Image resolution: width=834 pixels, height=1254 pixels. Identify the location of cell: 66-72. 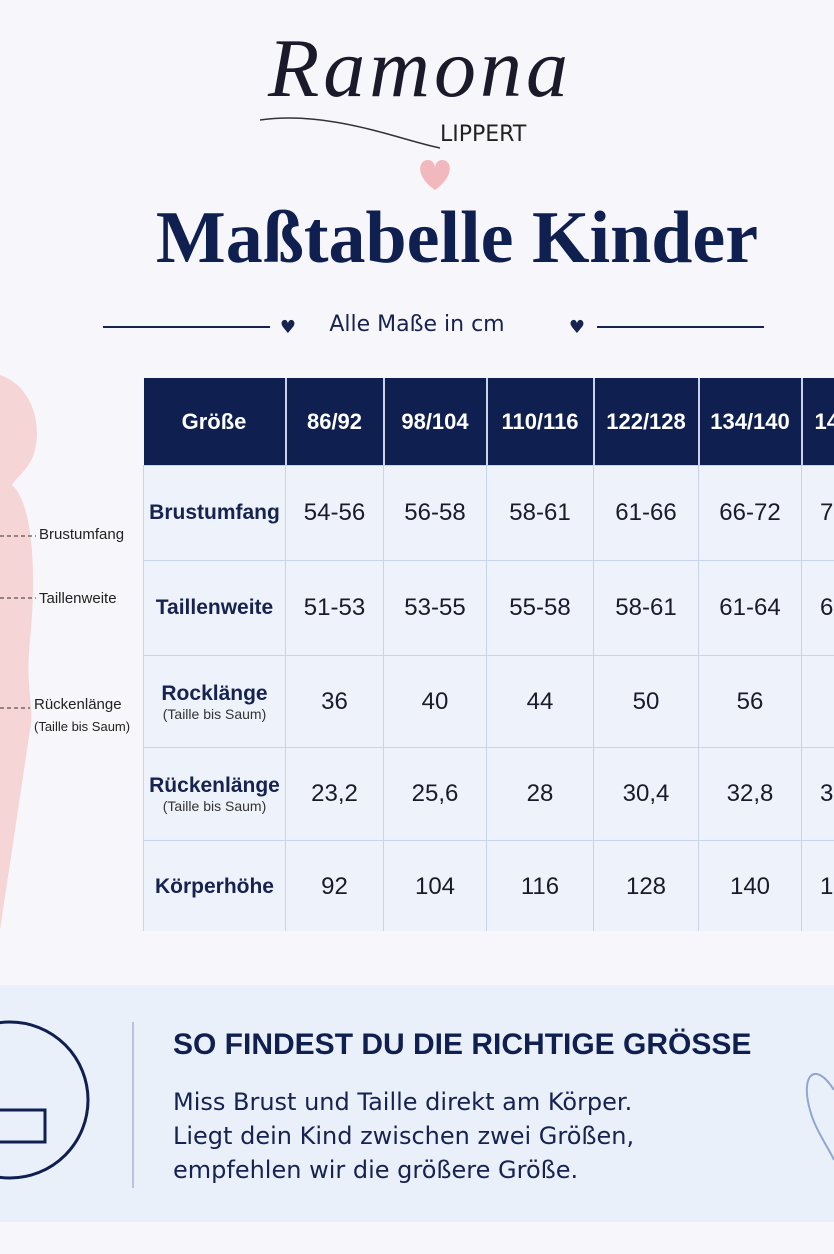
(750, 513).